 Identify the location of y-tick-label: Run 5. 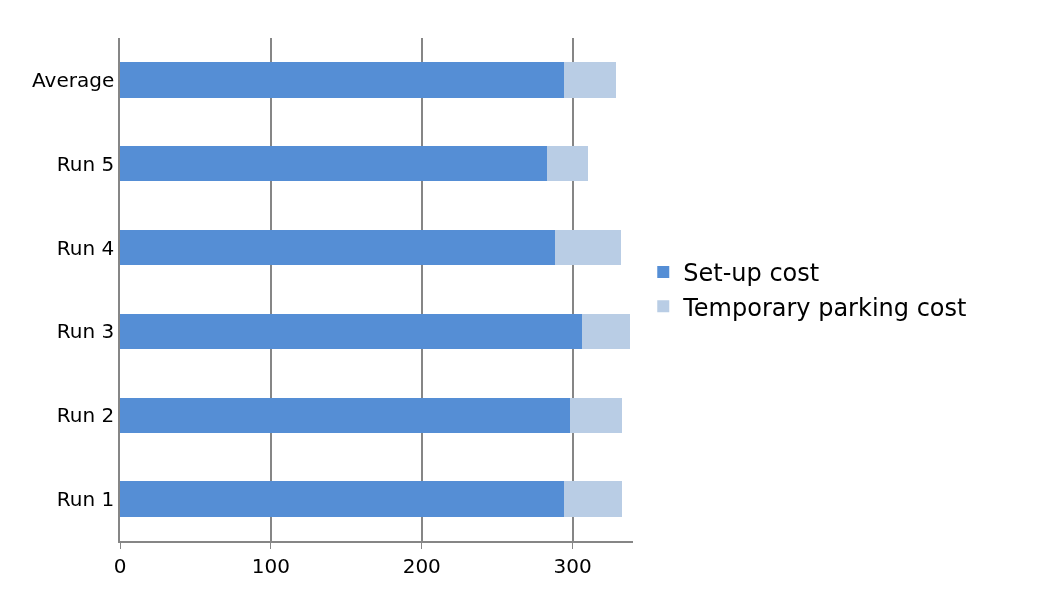
(85, 163).